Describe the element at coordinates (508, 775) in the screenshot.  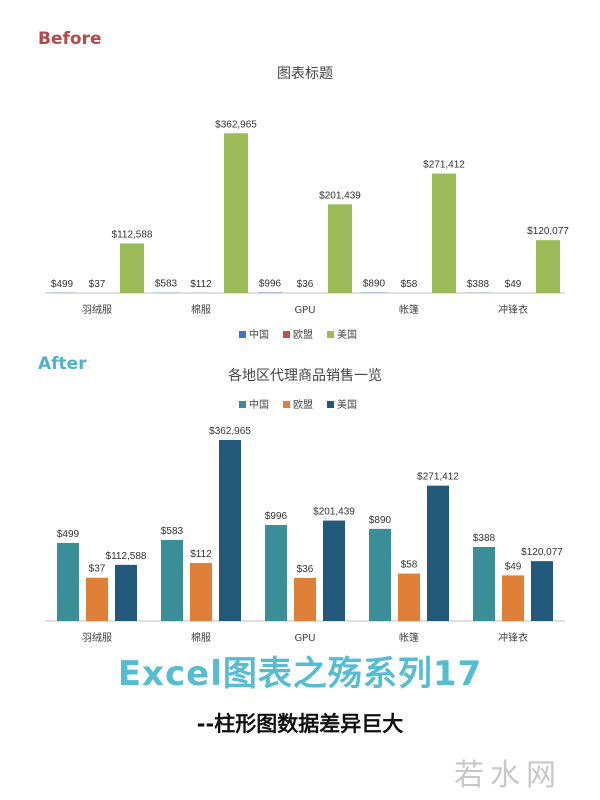
I see `watermark: 若水网` at that location.